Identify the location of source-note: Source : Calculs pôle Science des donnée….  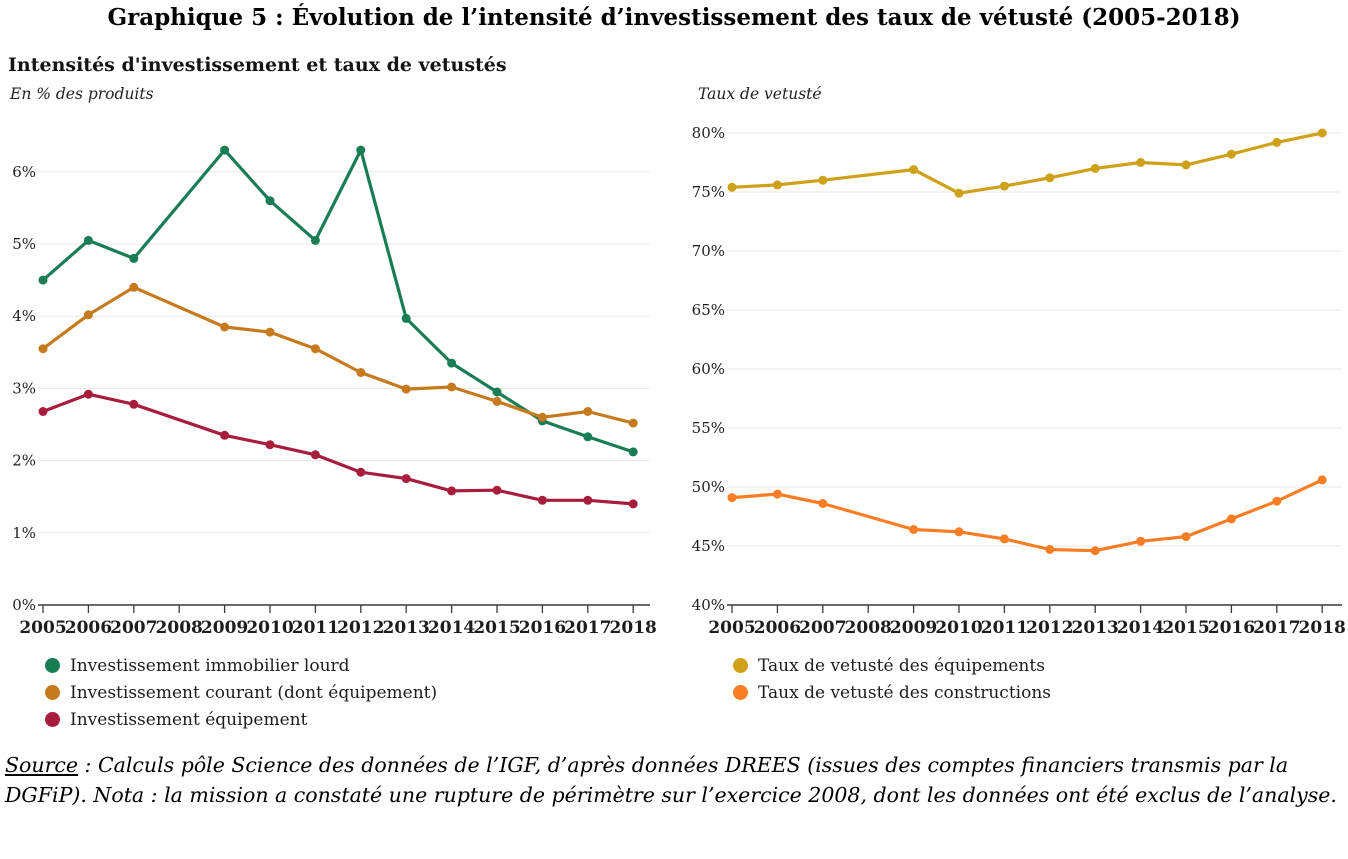
(673, 780).